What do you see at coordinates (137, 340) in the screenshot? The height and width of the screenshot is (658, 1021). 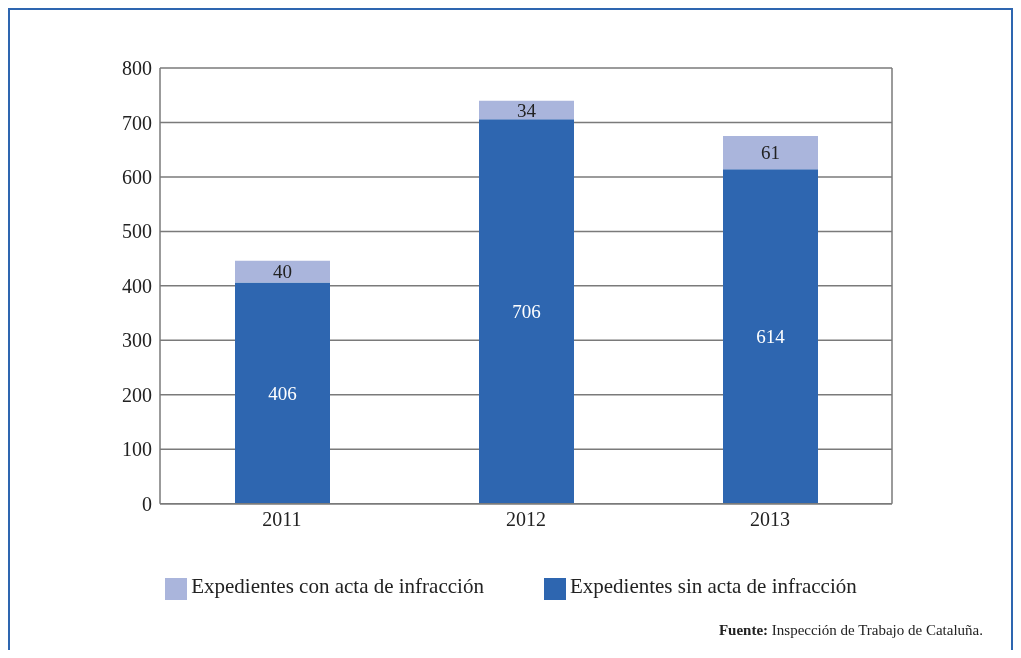 I see `y-tick-label: 300` at bounding box center [137, 340].